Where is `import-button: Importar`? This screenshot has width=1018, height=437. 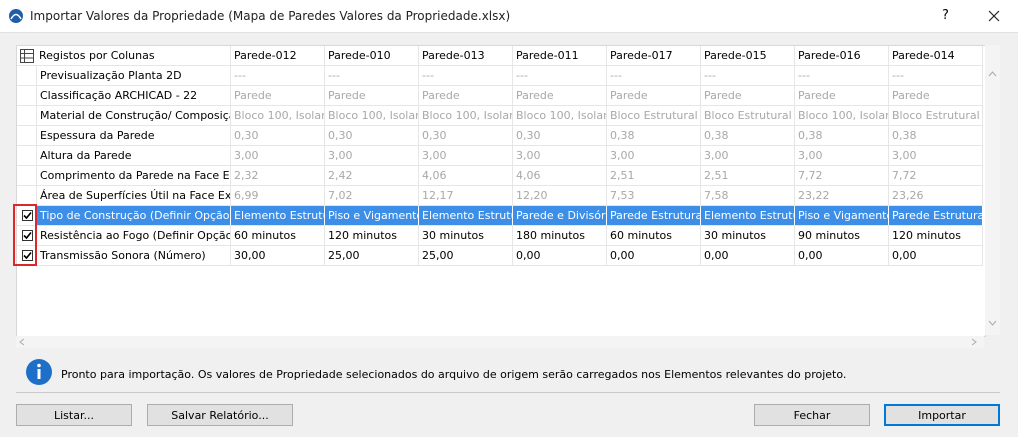 import-button: Importar is located at coordinates (942, 415).